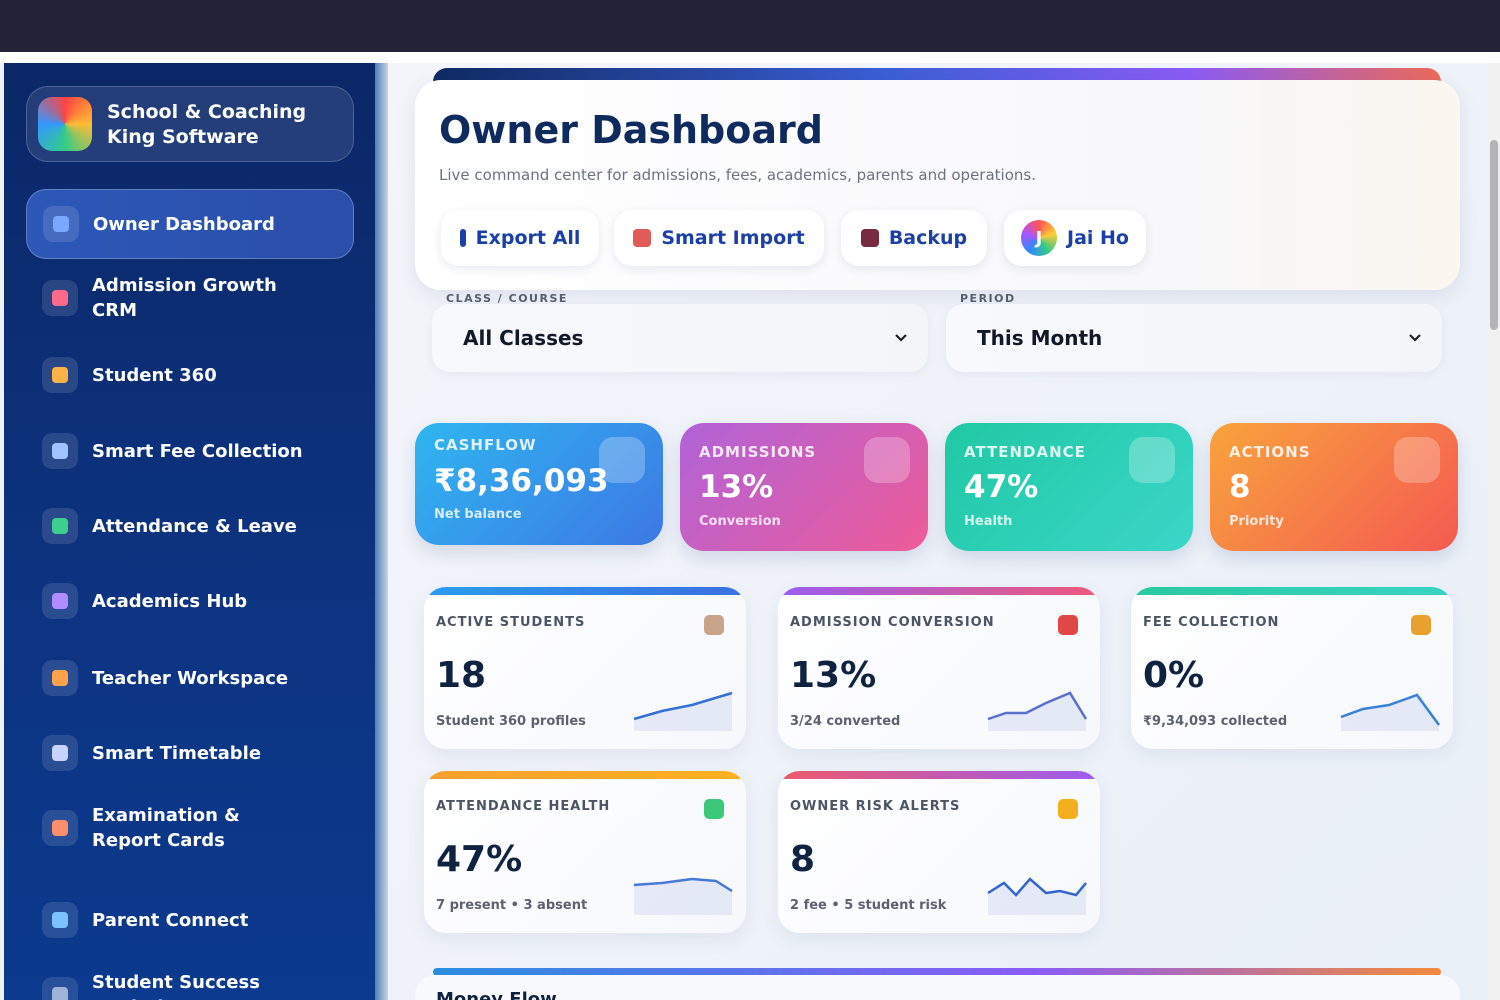 This screenshot has height=1000, width=1500. I want to click on card-sub: 3/24 converted, so click(845, 721).